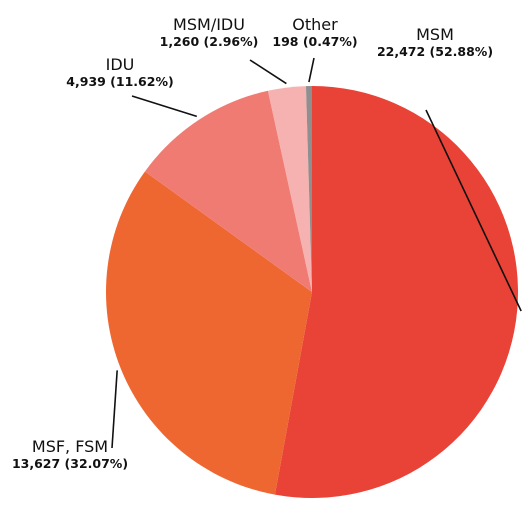  What do you see at coordinates (435, 34) in the screenshot?
I see `slice-label-msm: MSM` at bounding box center [435, 34].